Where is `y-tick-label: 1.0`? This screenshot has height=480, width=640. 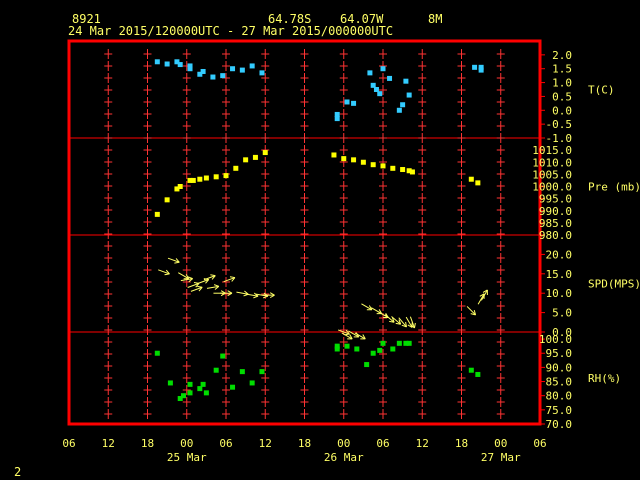
y-tick-label: 1.0 is located at coordinates (562, 83).